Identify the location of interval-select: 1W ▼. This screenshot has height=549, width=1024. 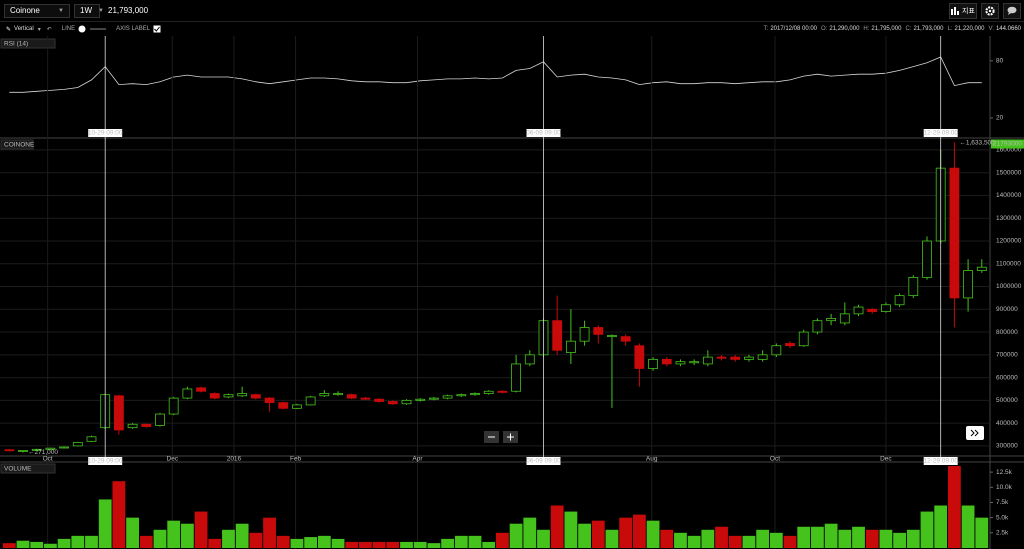
(89, 10).